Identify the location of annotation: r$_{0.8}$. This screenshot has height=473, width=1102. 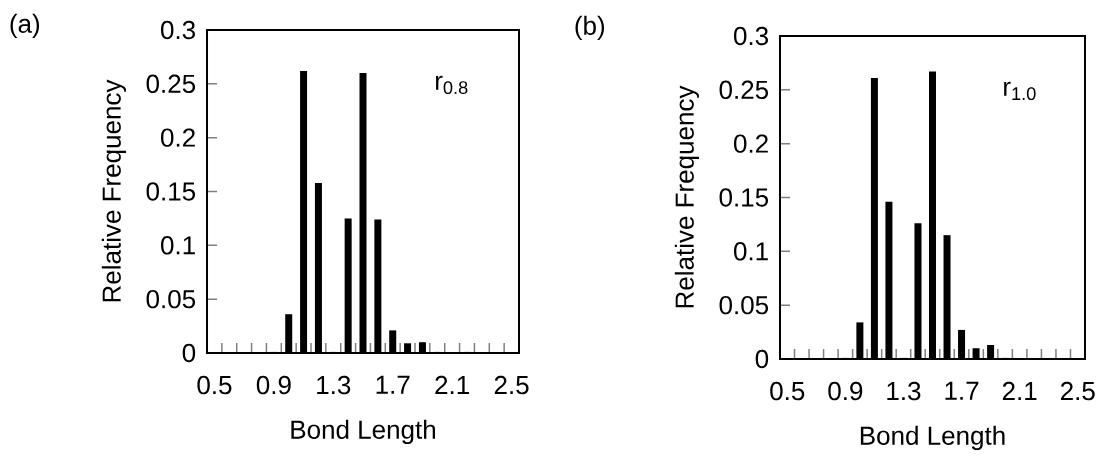
(452, 85).